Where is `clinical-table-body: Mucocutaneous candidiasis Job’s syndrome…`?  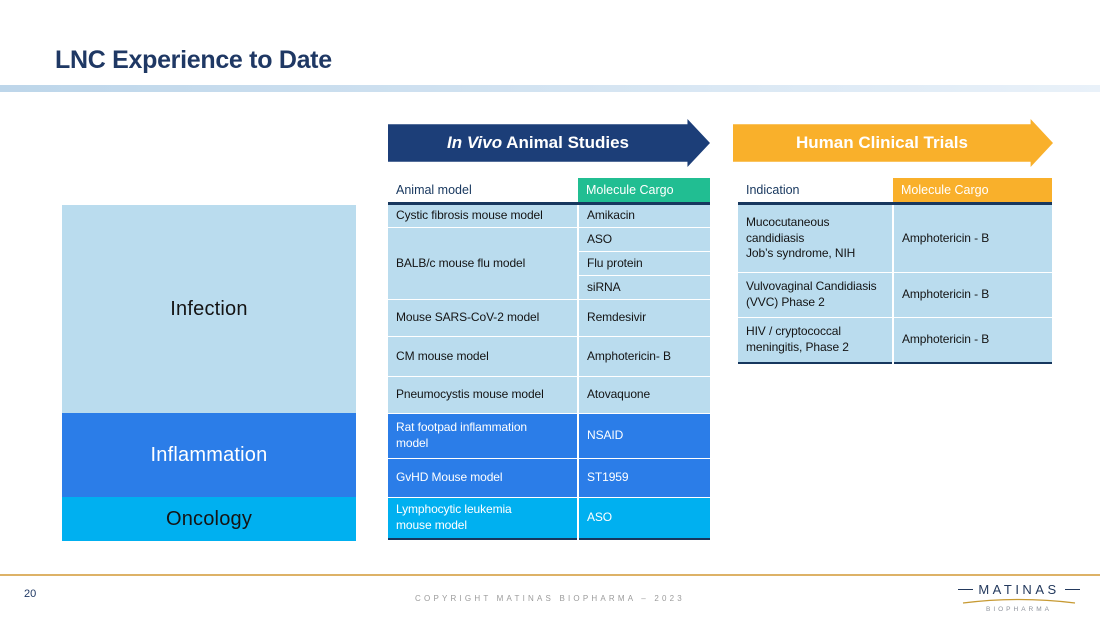 clinical-table-body: Mucocutaneous candidiasis Job’s syndrome… is located at coordinates (895, 283).